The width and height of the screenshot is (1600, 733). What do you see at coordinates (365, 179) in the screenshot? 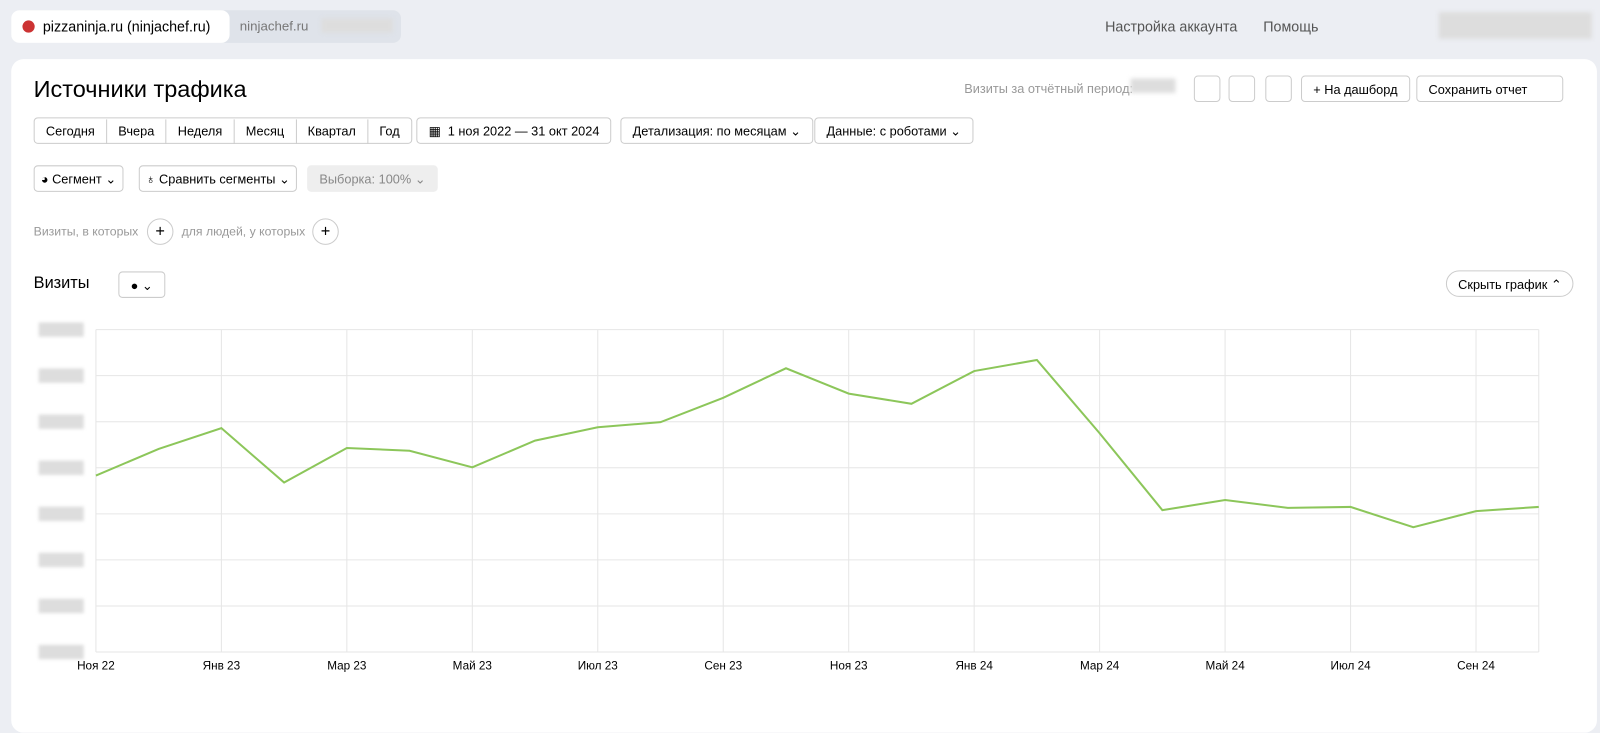
I see `sample-label: Выборка: 100%` at bounding box center [365, 179].